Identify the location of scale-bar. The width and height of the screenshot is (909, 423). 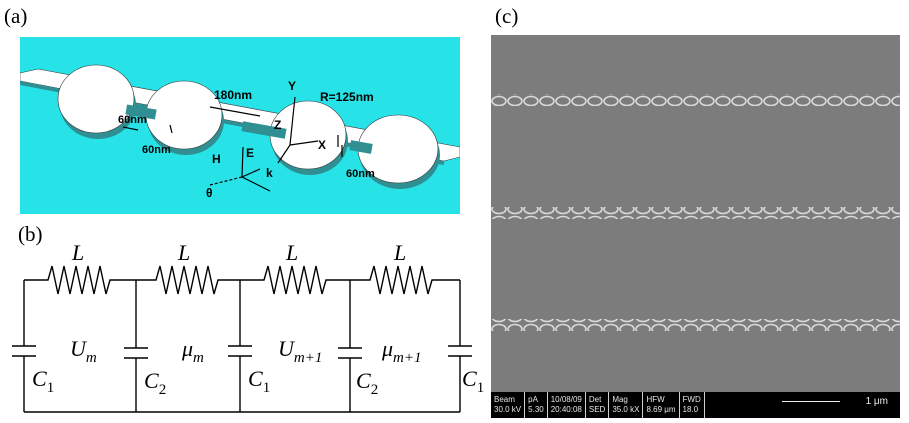
(811, 401).